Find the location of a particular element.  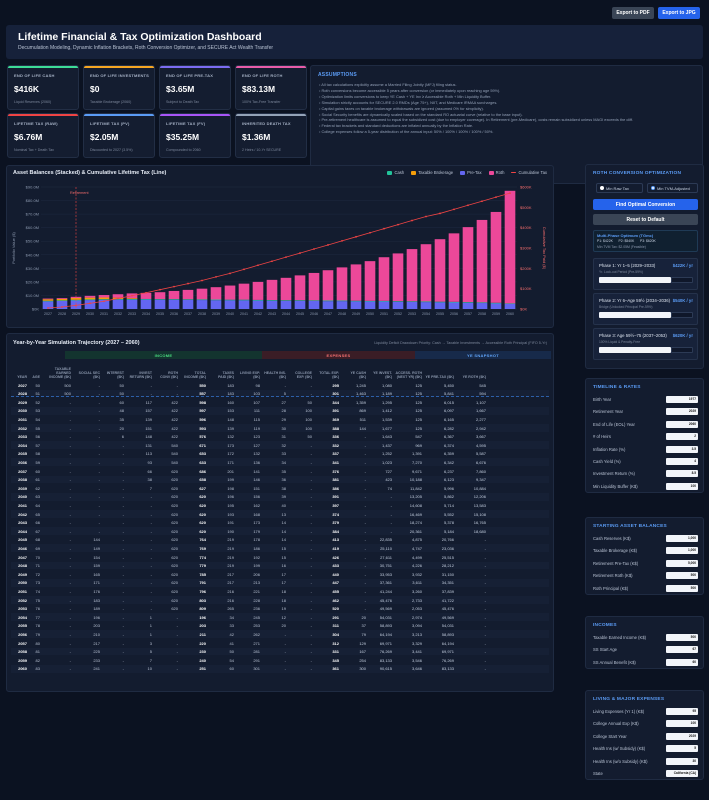

option-min-raw: Min Raw Tax is located at coordinates (619, 188).